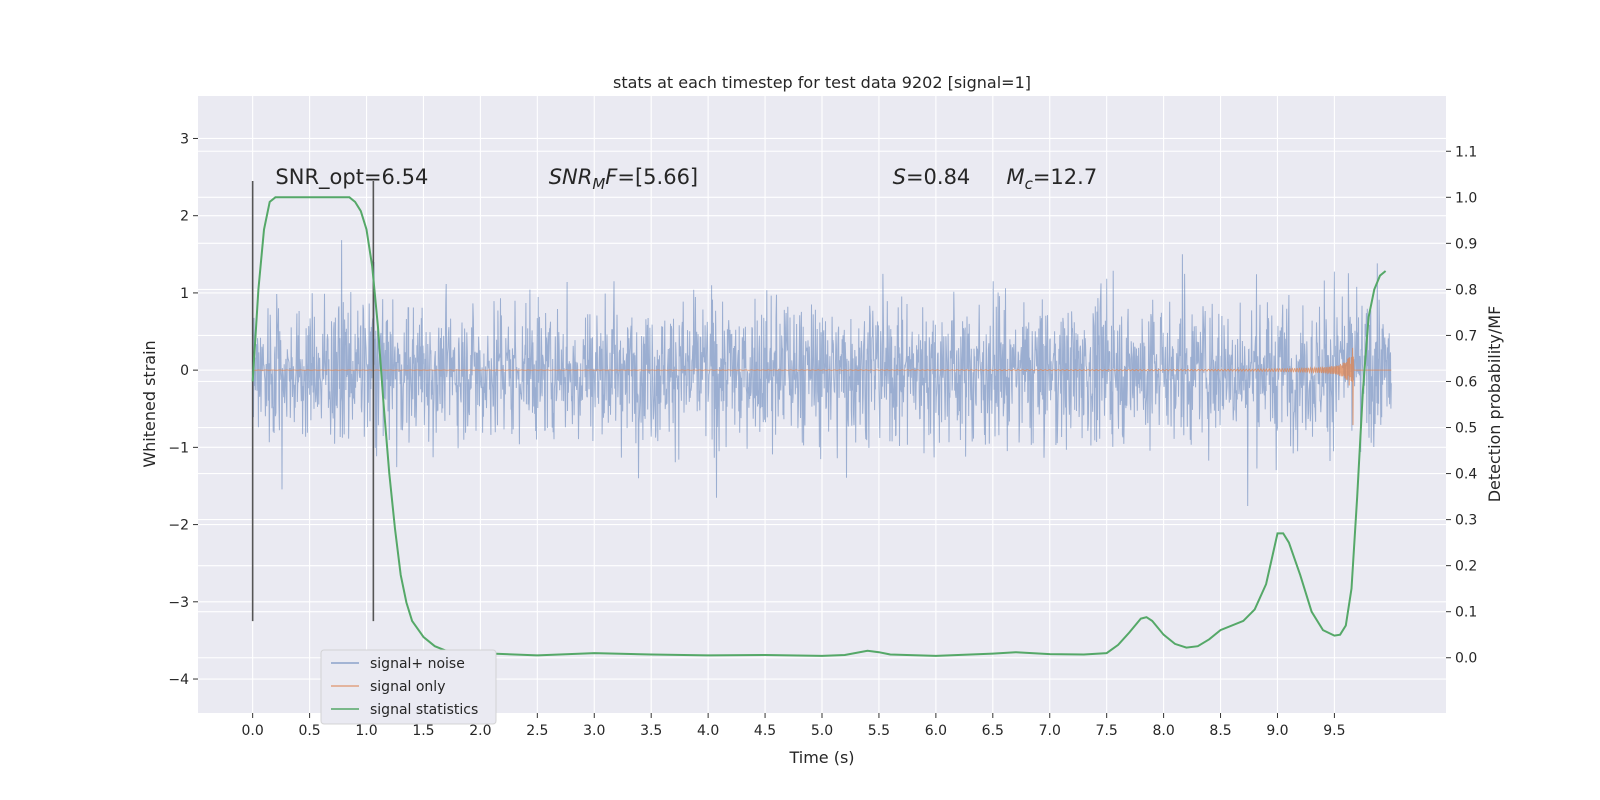 This screenshot has height=800, width=1600. What do you see at coordinates (594, 731) in the screenshot?
I see `x-tick-label: 3.0` at bounding box center [594, 731].